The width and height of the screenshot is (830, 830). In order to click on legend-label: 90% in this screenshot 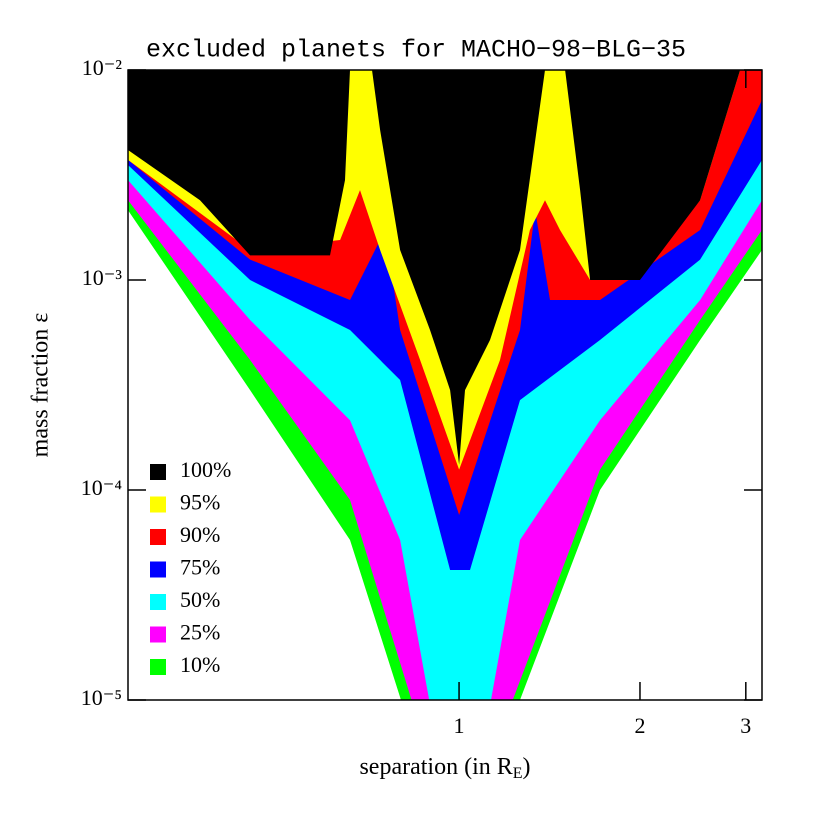, I will do `click(200, 534)`.